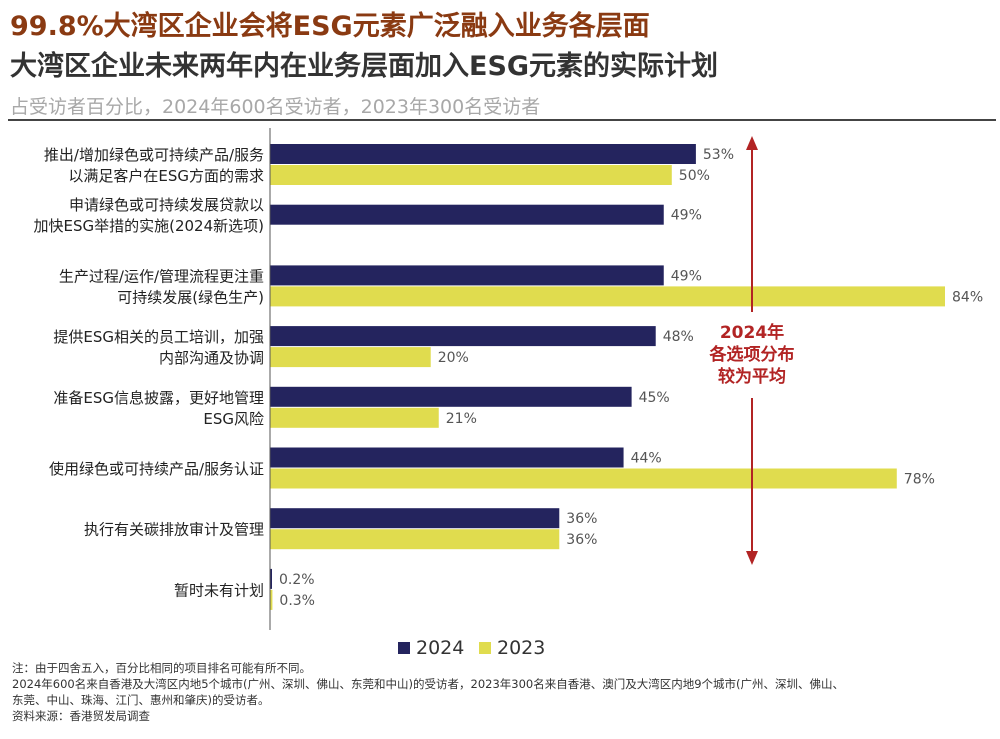 The height and width of the screenshot is (739, 1000). What do you see at coordinates (156, 469) in the screenshot?
I see `category-label: 使用绿色或可持续产品/服务认证` at bounding box center [156, 469].